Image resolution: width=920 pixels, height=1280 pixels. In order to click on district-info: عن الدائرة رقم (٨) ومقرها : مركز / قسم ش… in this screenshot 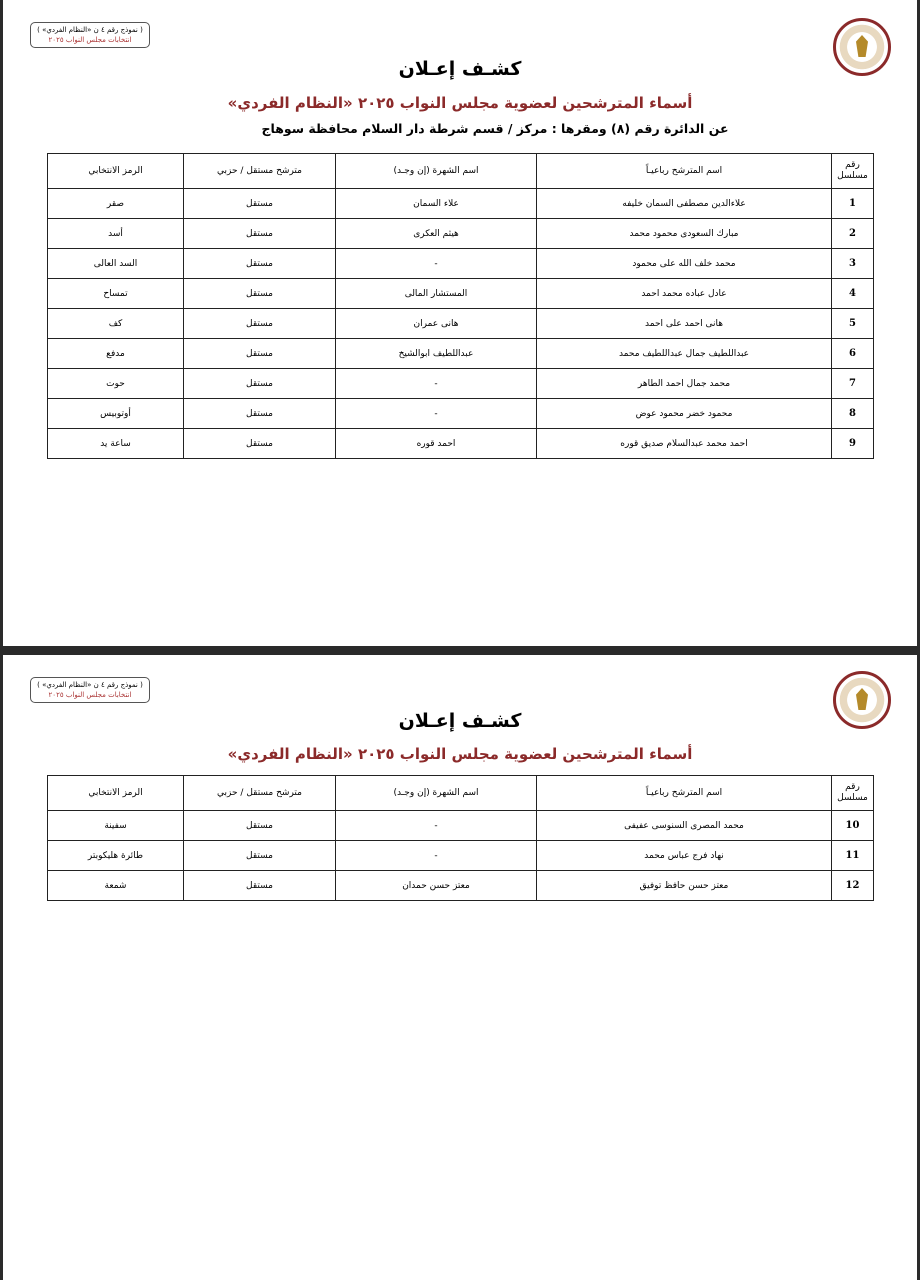, I will do `click(495, 128)`.